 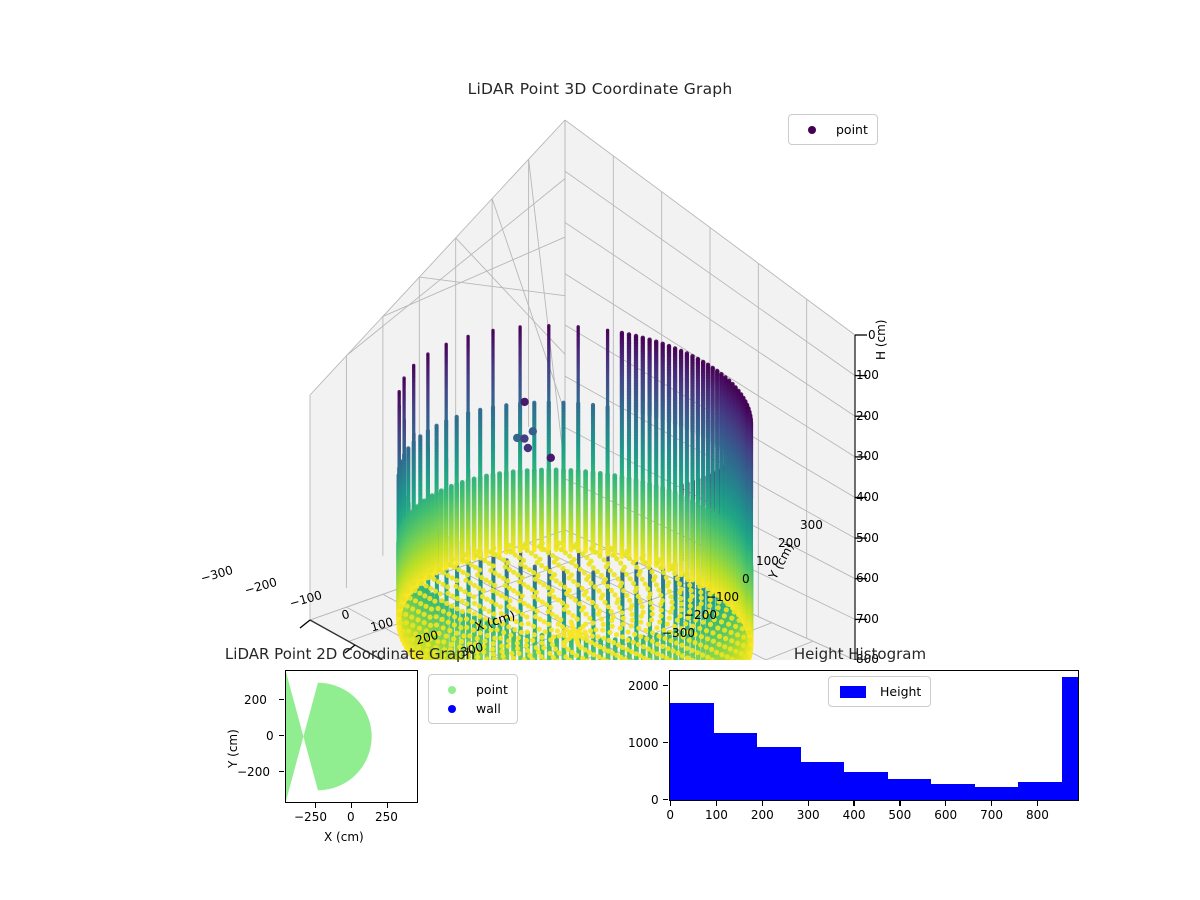 What do you see at coordinates (344, 837) in the screenshot?
I see `plot2d-xaxis-label: X (cm)` at bounding box center [344, 837].